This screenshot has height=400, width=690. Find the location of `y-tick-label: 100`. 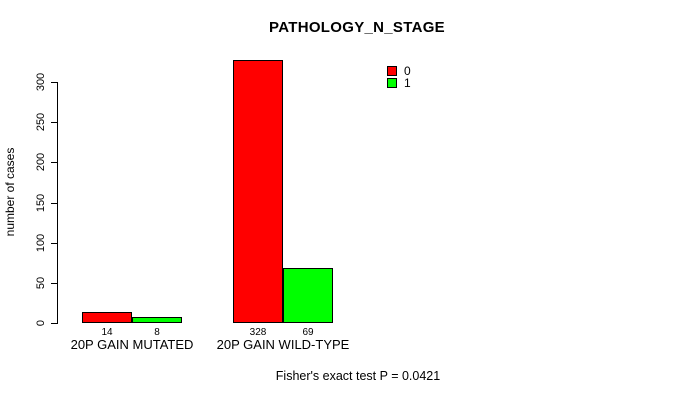

y-tick-label: 100 is located at coordinates (41, 243).